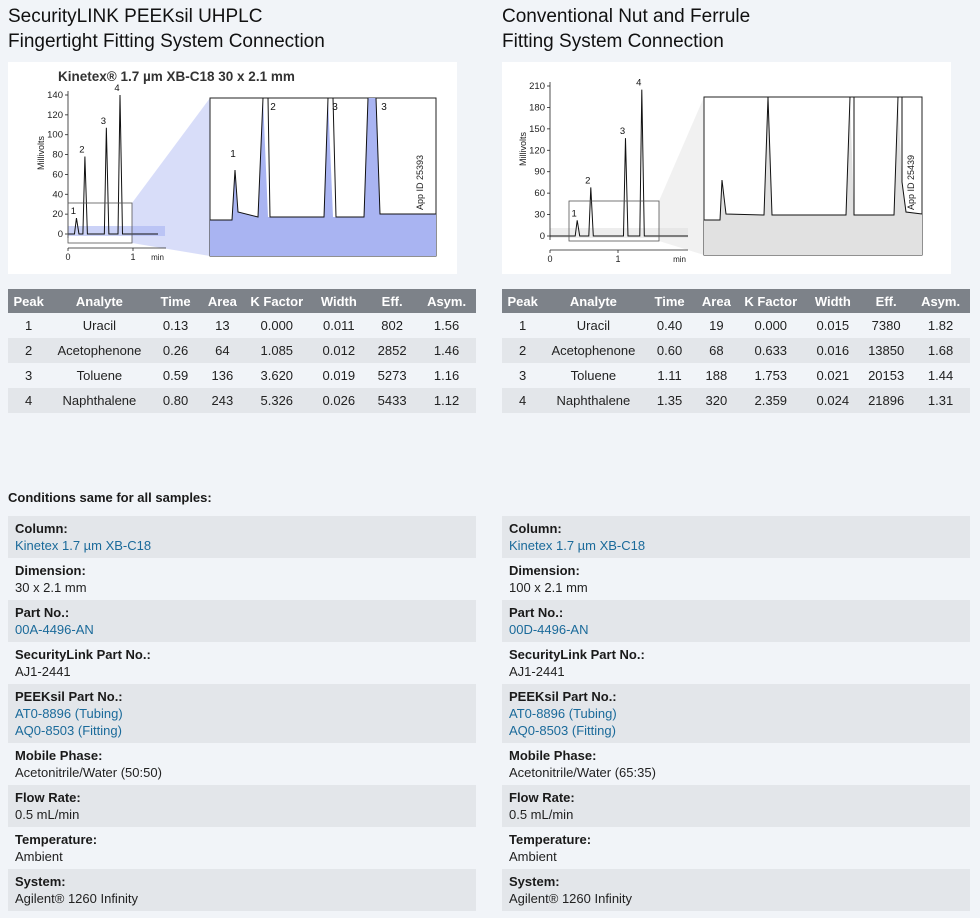 This screenshot has width=980, height=918. I want to click on table-cell: 802, so click(392, 325).